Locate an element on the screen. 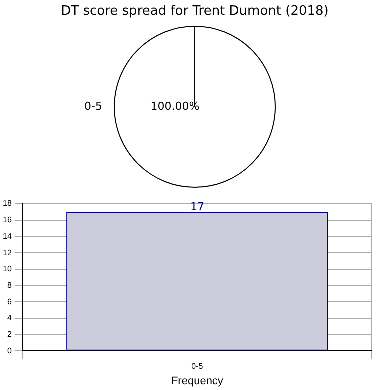 The image size is (390, 390). y-tick-label: 16 is located at coordinates (7, 220).